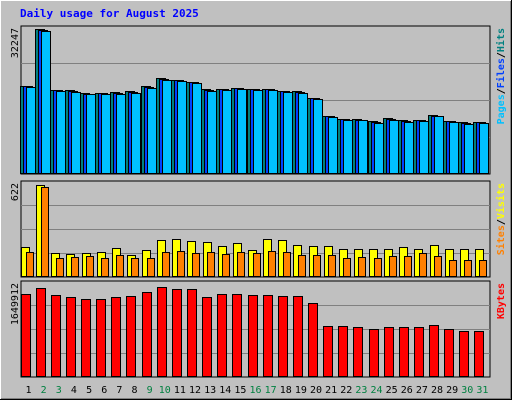  Describe the element at coordinates (240, 390) in the screenshot. I see `x-tick-label-day-15: 15` at that location.